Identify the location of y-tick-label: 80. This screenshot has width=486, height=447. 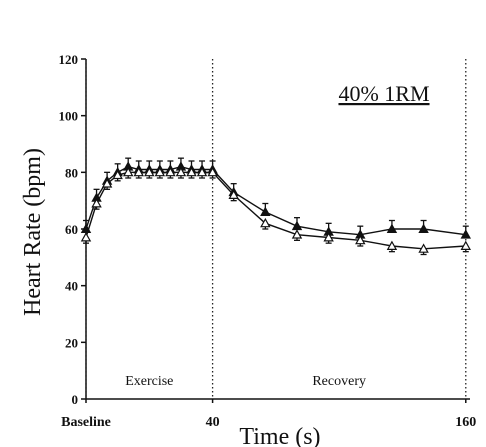
(71, 172).